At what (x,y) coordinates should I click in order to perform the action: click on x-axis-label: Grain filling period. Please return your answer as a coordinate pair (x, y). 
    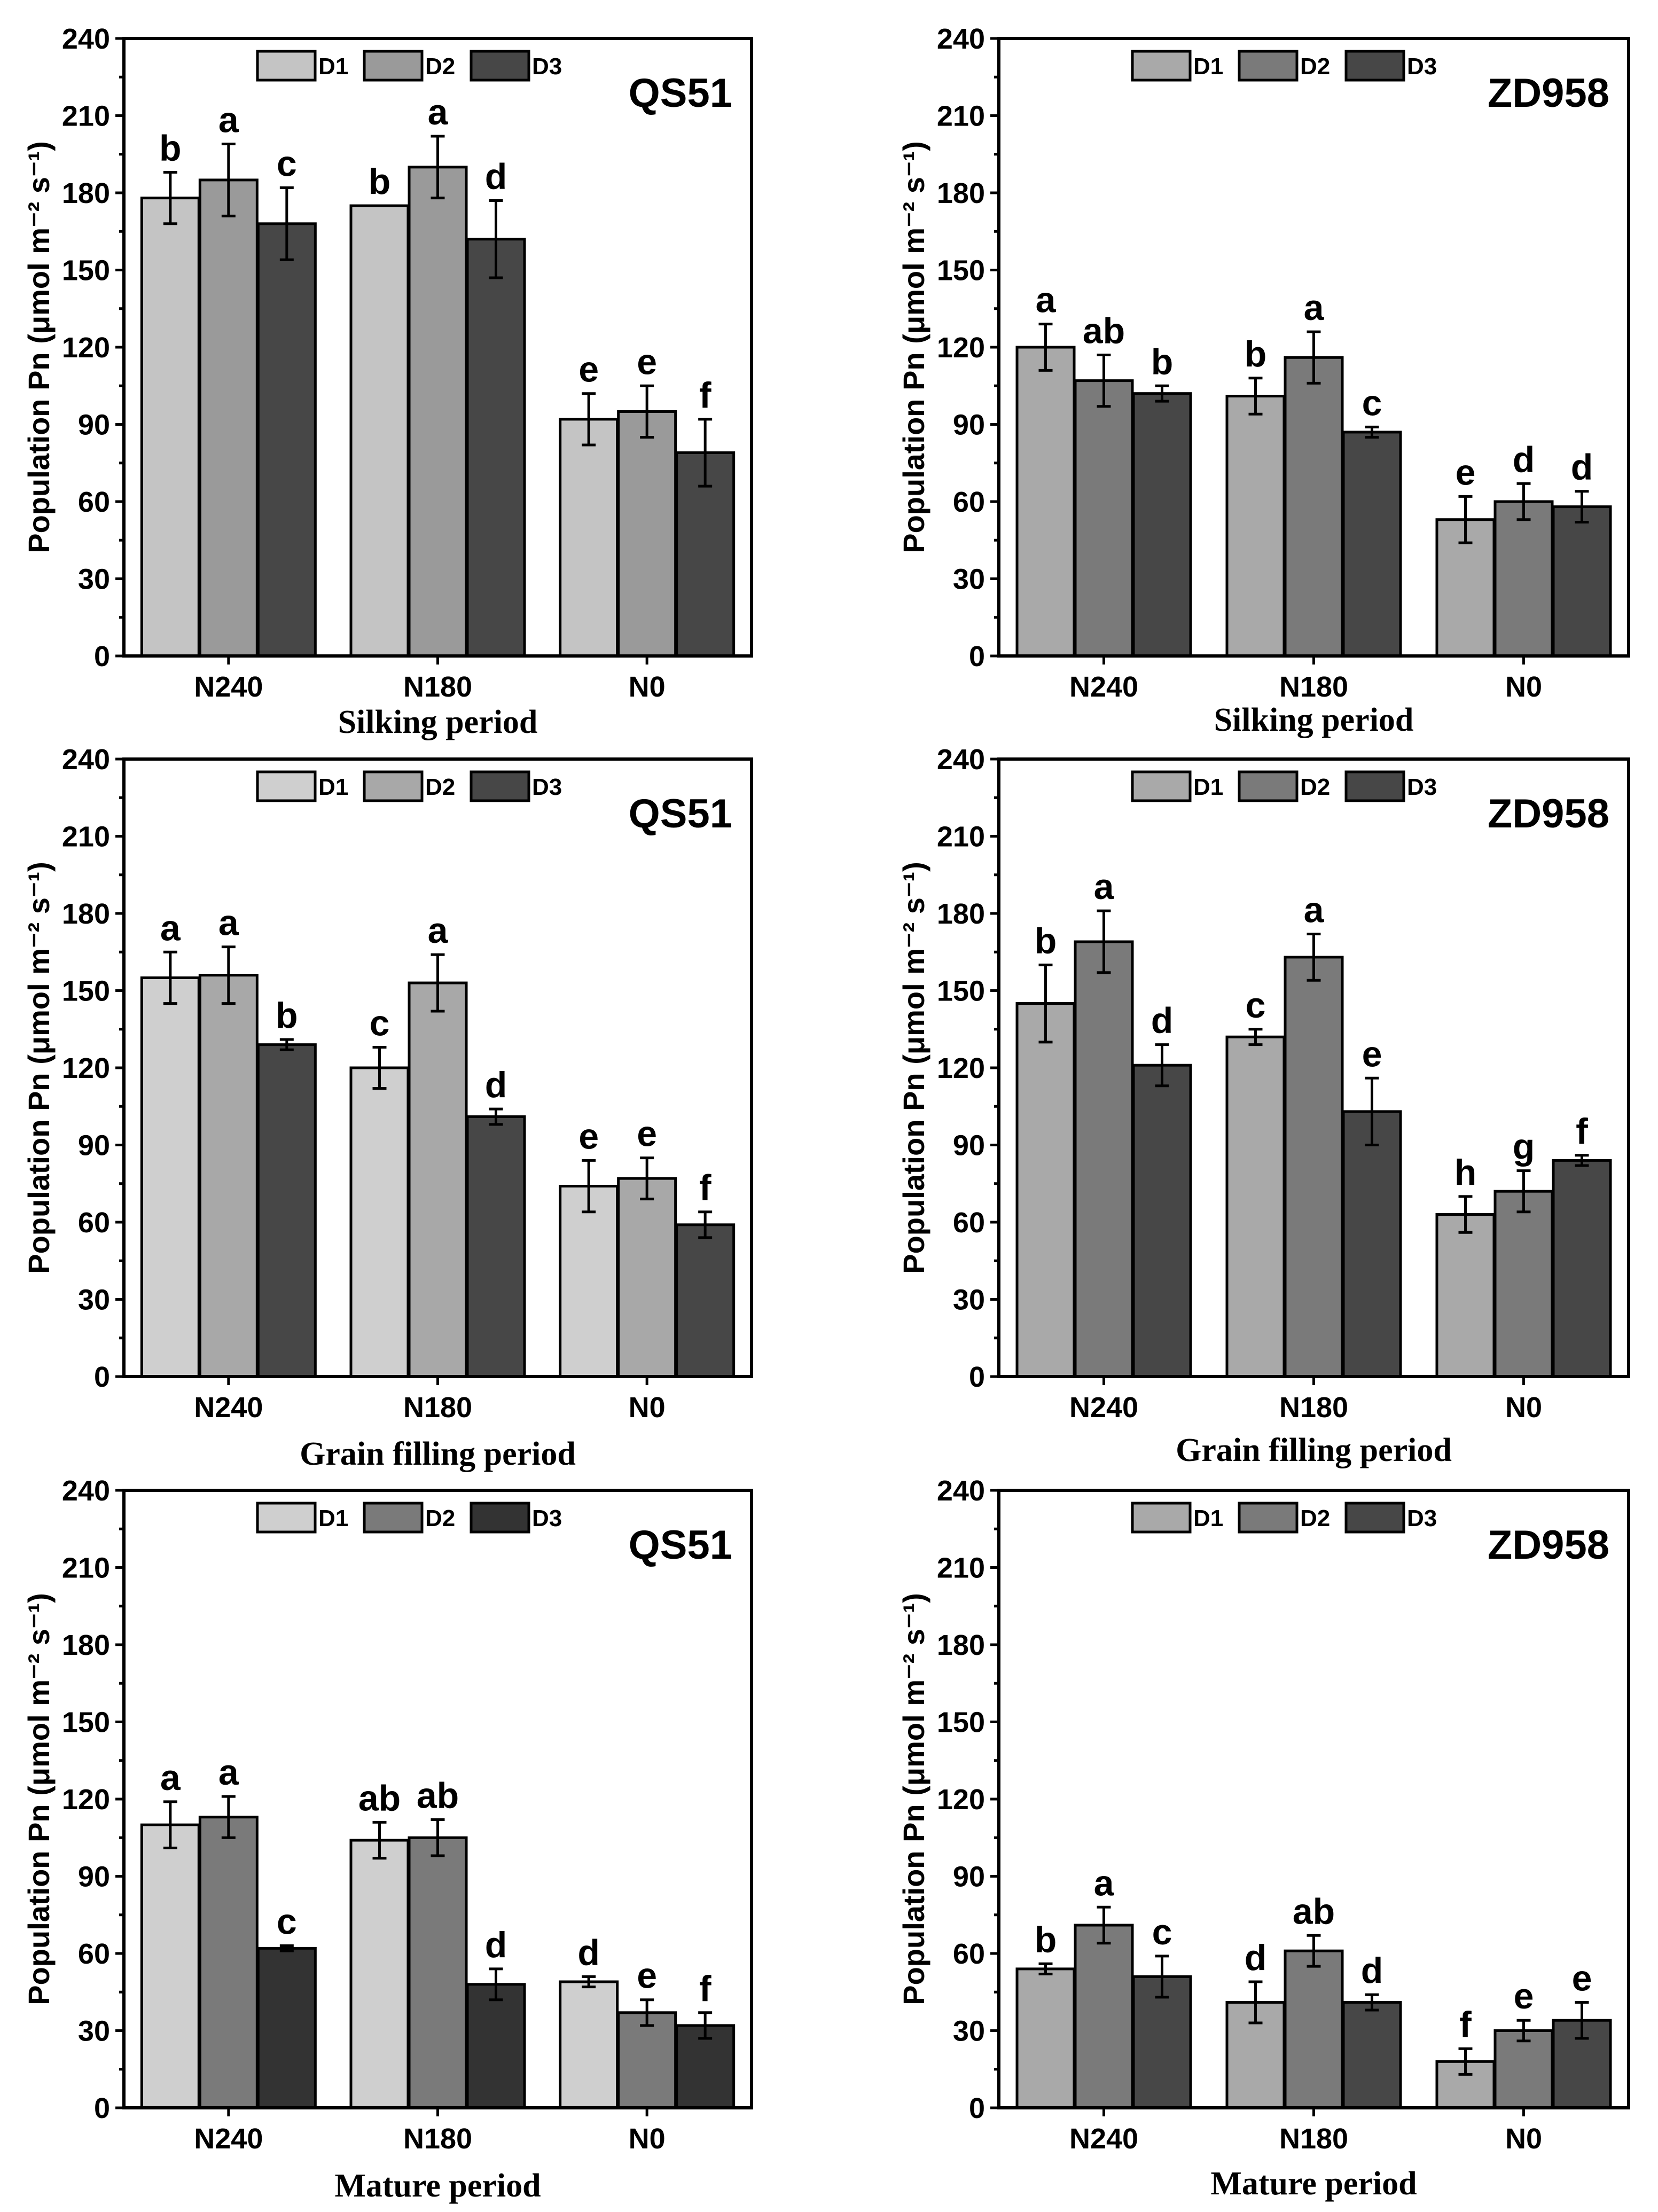
    Looking at the image, I should click on (1314, 1450).